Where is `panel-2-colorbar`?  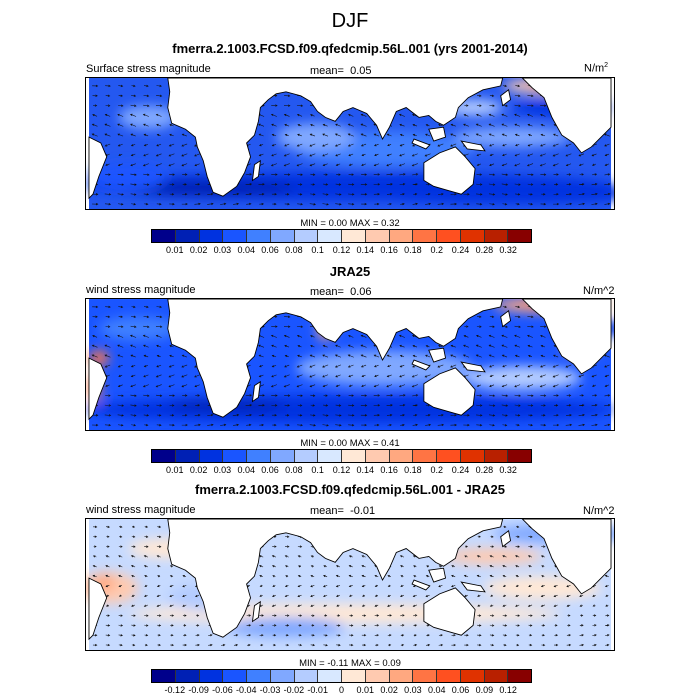
panel-2-colorbar is located at coordinates (341, 456).